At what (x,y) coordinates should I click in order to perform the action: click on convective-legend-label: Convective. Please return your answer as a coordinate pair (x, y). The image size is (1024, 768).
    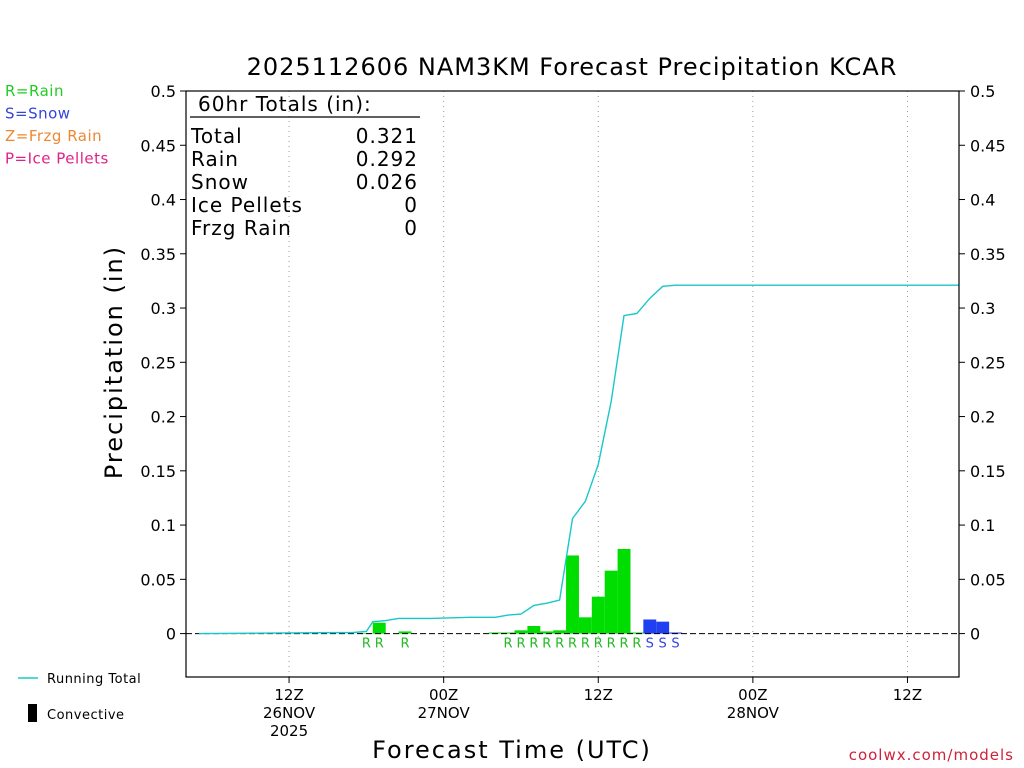
    Looking at the image, I should click on (86, 715).